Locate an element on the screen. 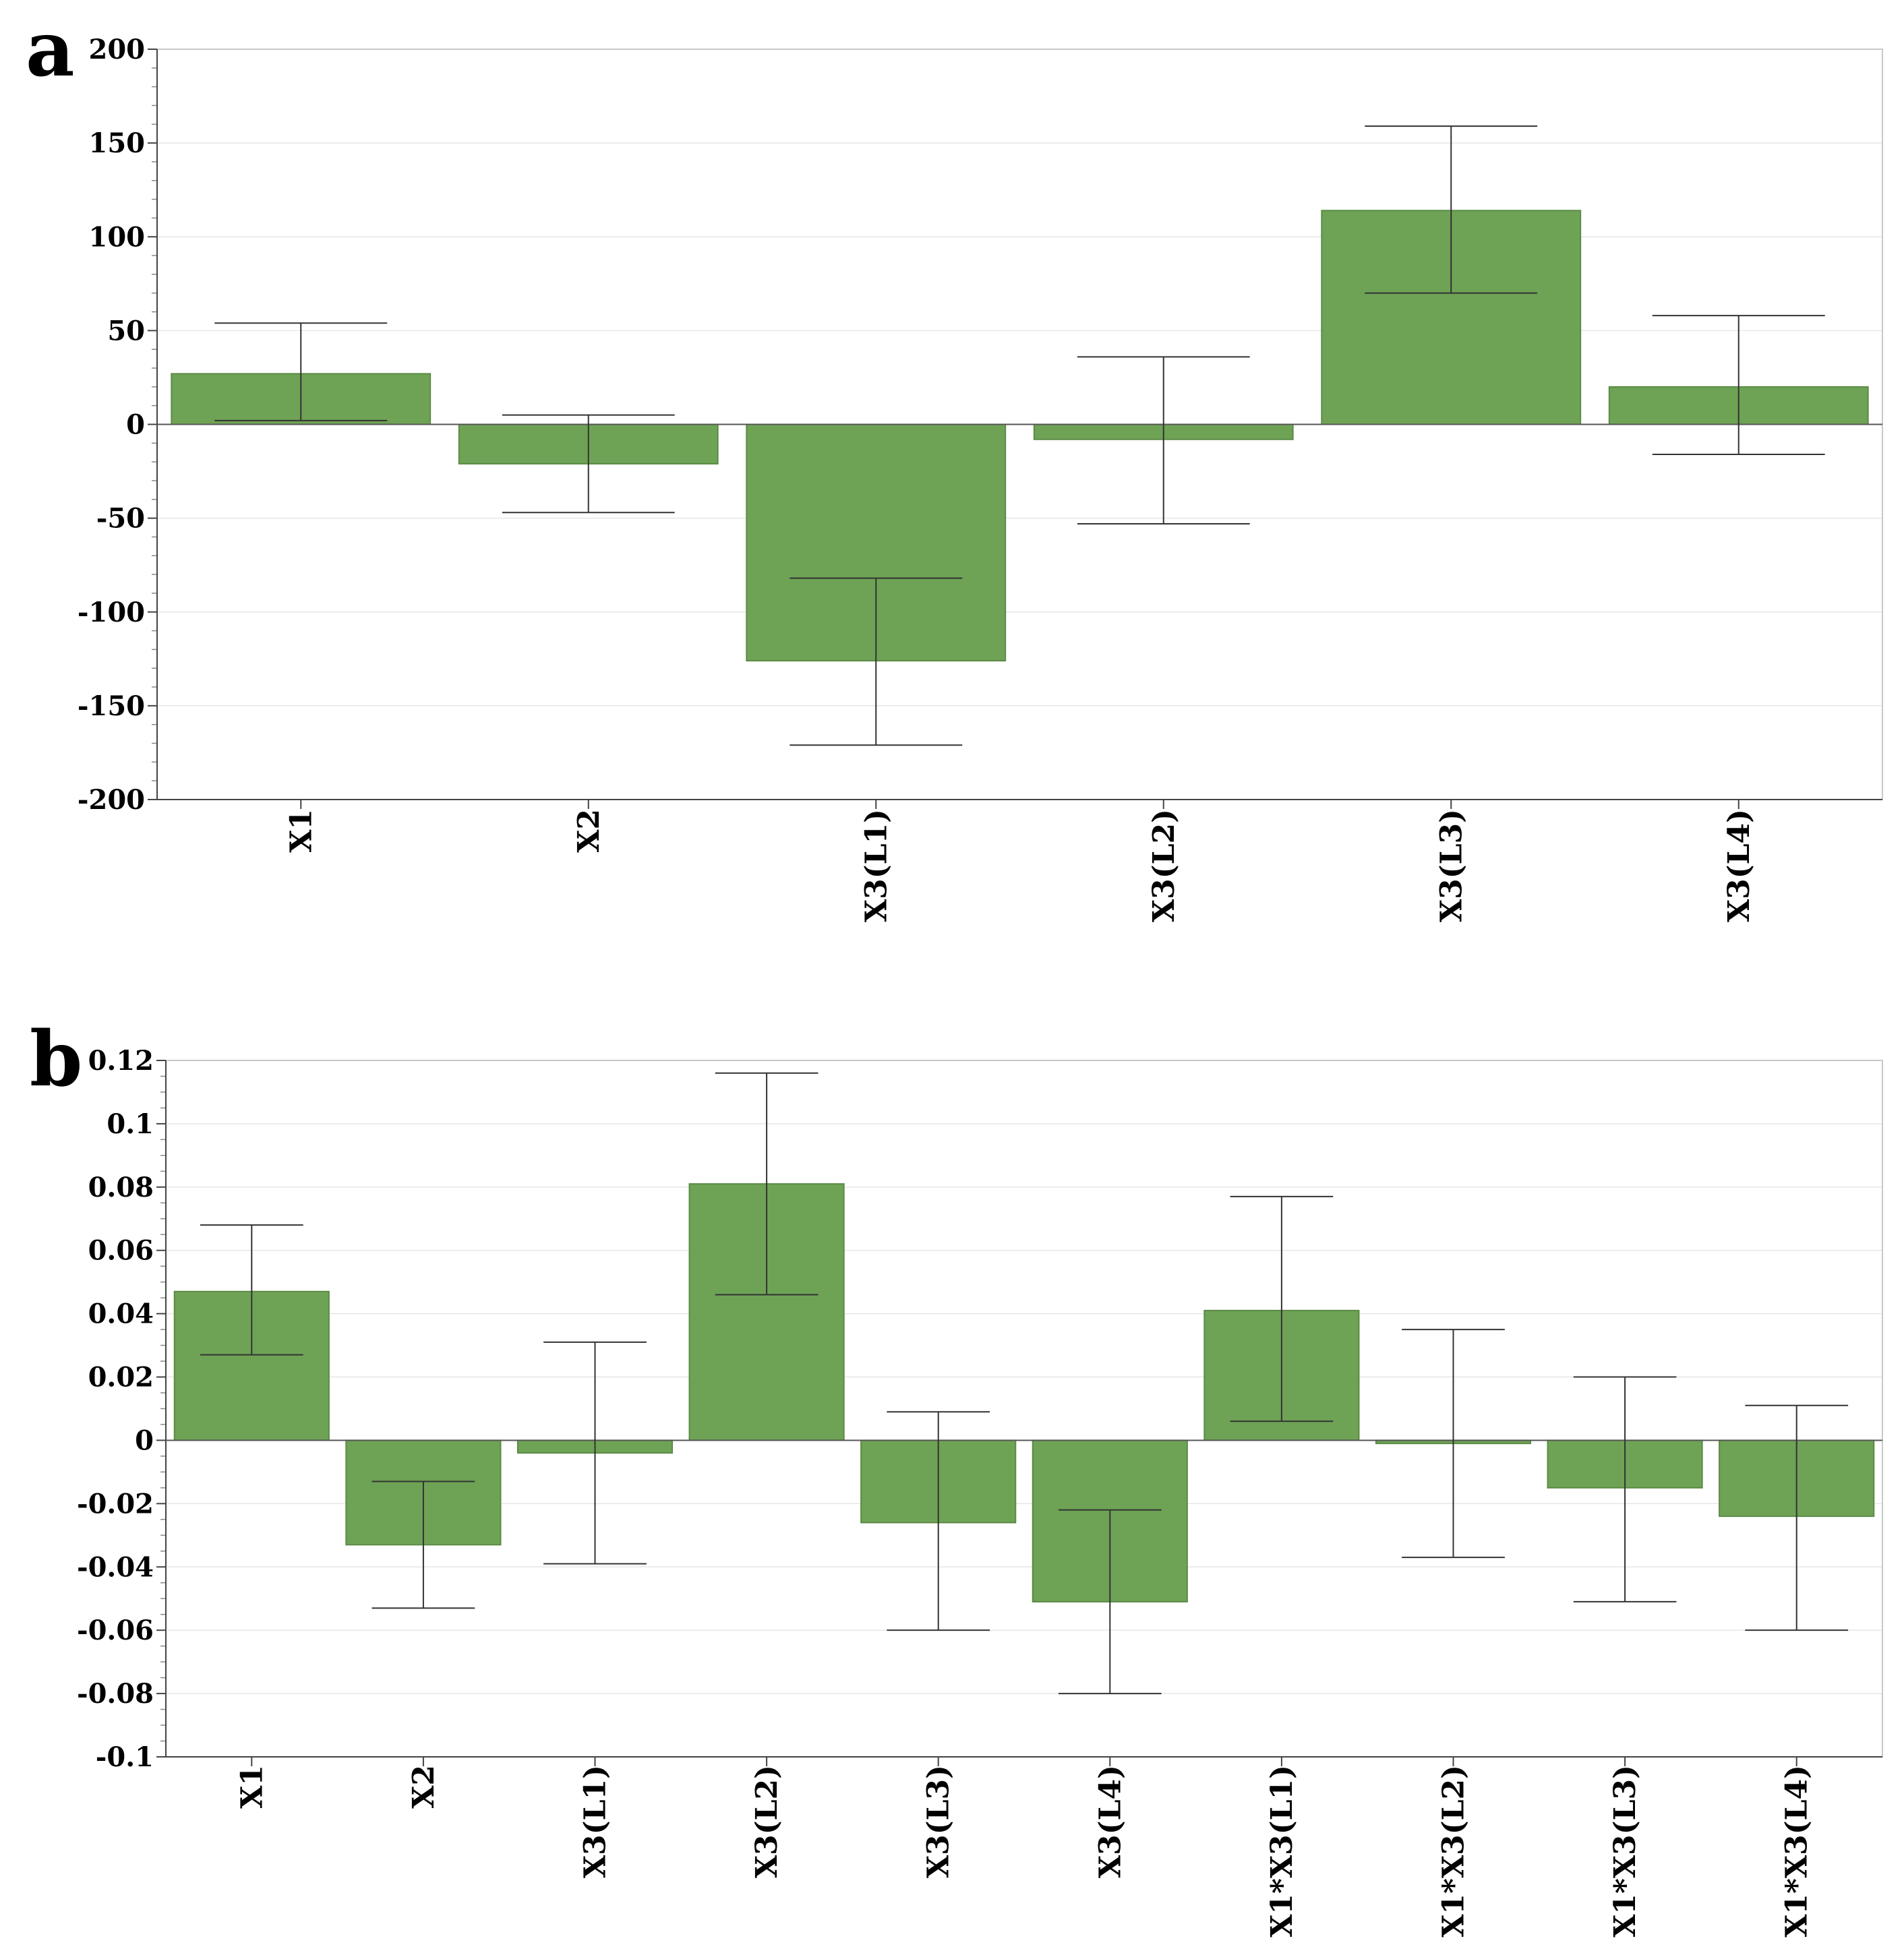  y-tick-label: 0.06 is located at coordinates (121, 1251).